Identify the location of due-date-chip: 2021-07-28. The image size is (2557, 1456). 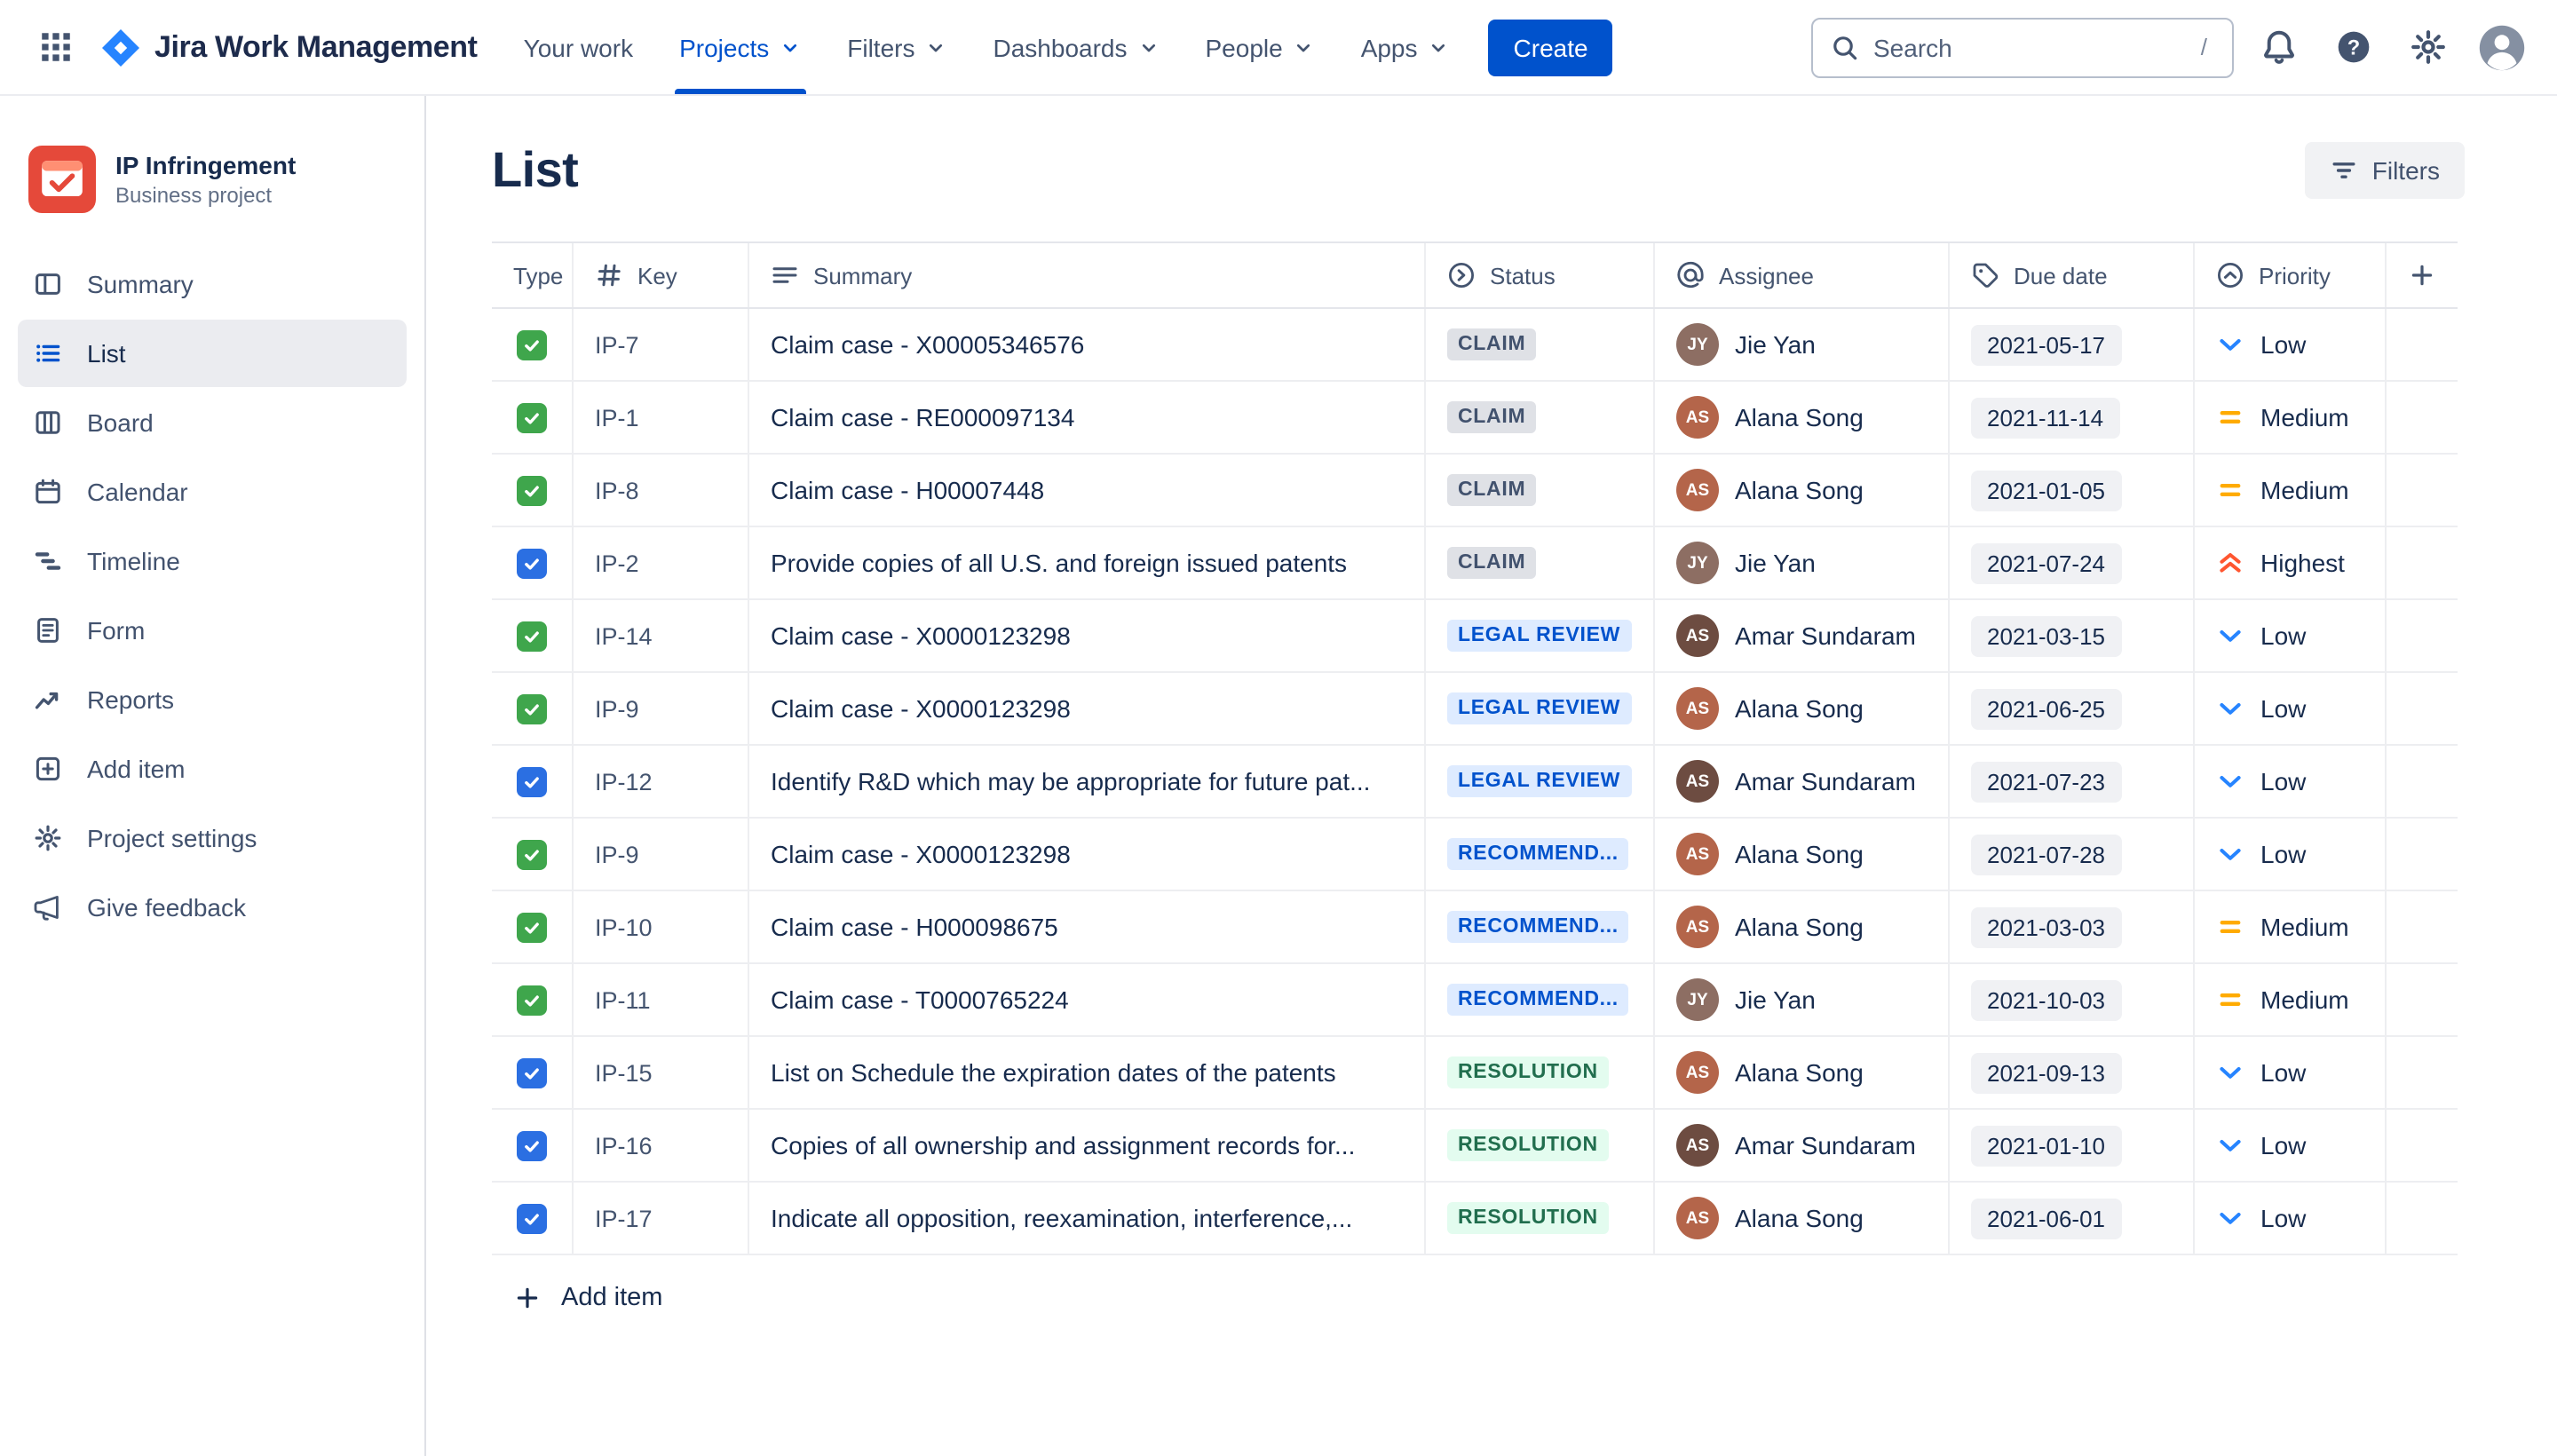
(2046, 854).